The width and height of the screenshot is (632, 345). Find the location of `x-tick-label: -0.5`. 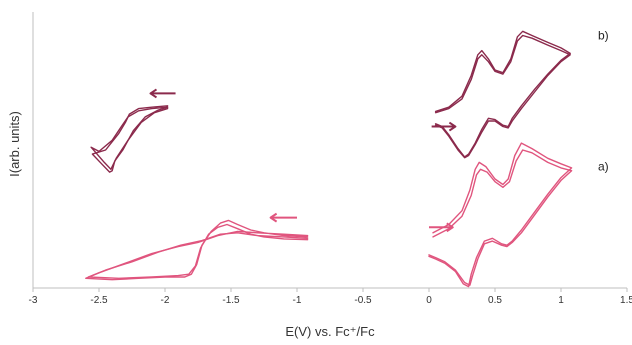

x-tick-label: -0.5 is located at coordinates (363, 300).